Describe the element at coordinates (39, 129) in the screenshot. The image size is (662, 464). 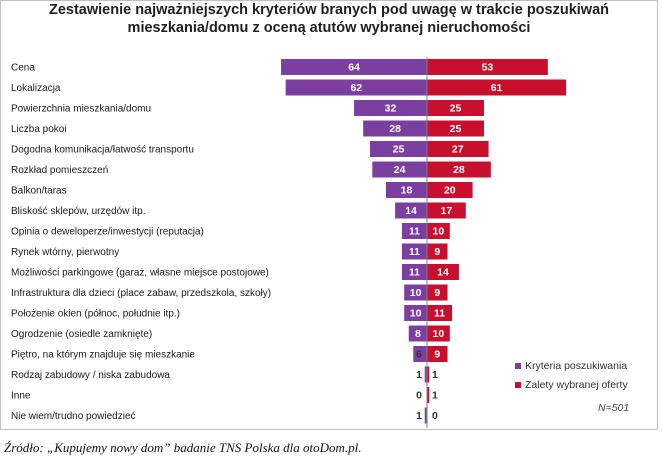
I see `category-label: Liczba pokoi` at that location.